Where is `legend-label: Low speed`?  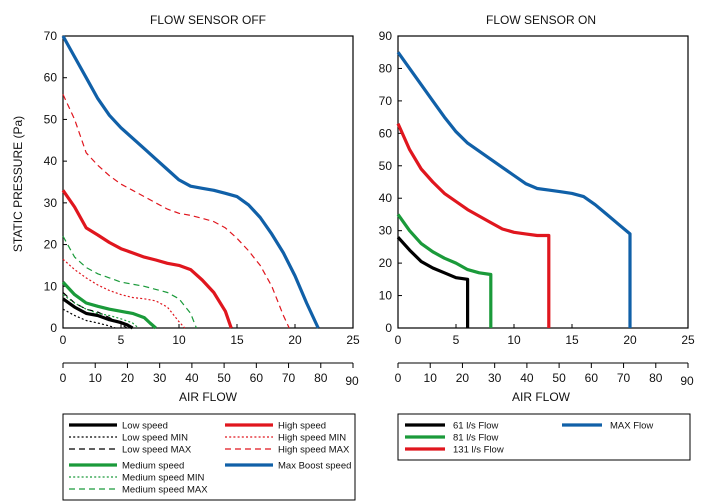
legend-label: Low speed is located at coordinates (145, 426).